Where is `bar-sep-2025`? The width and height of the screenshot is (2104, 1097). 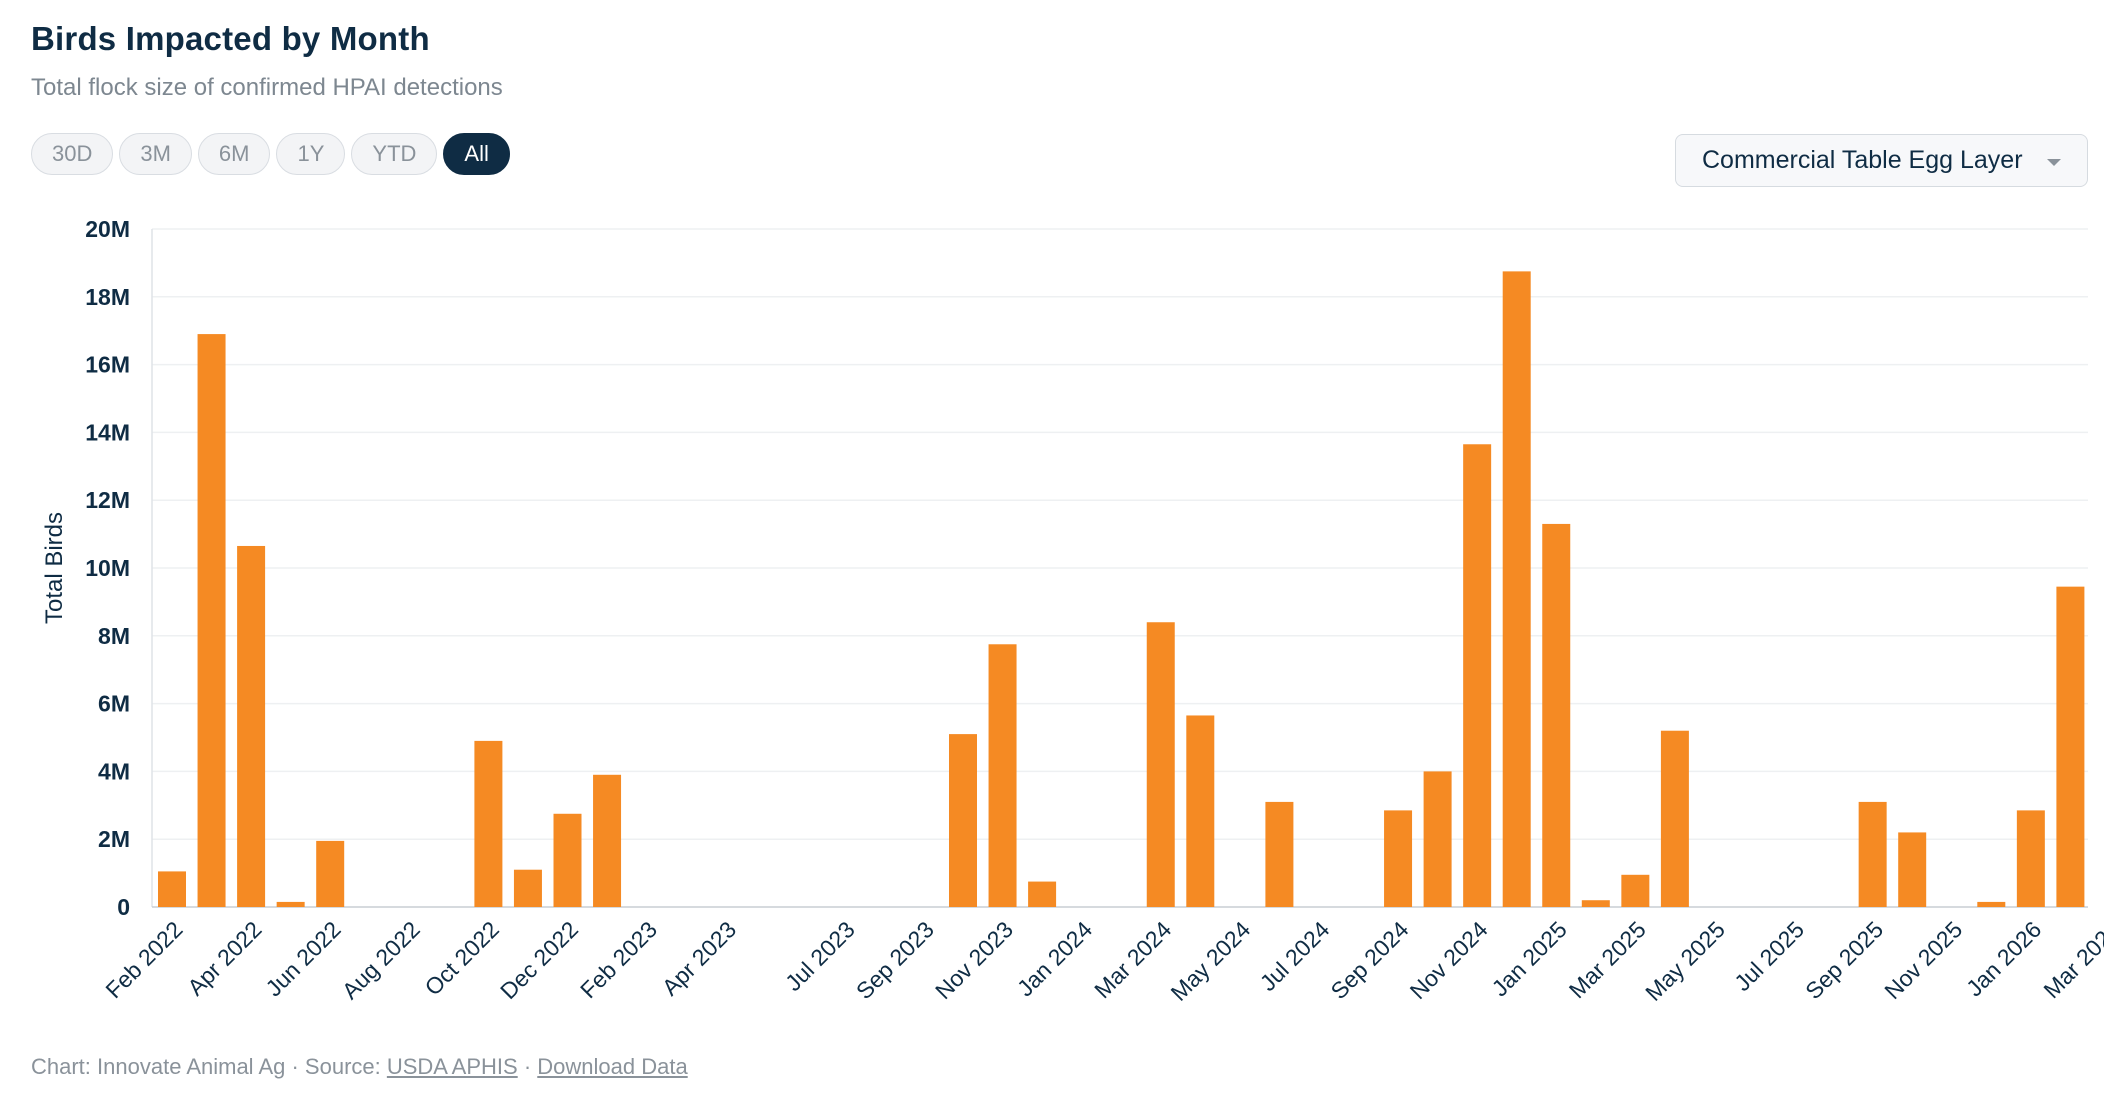 bar-sep-2025 is located at coordinates (1872, 854).